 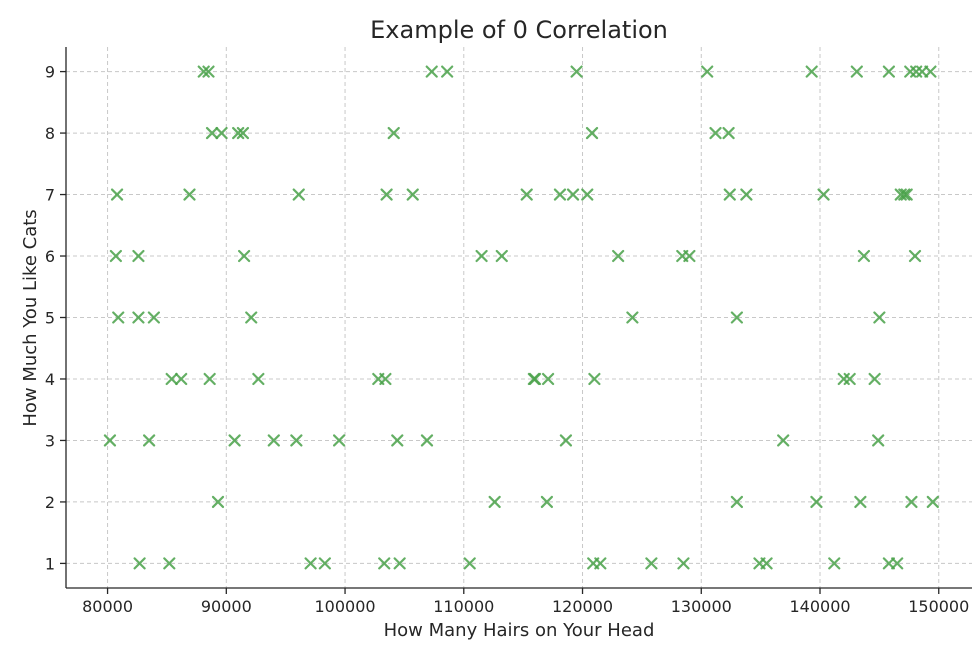 What do you see at coordinates (938, 606) in the screenshot?
I see `x-tick-label: 150000` at bounding box center [938, 606].